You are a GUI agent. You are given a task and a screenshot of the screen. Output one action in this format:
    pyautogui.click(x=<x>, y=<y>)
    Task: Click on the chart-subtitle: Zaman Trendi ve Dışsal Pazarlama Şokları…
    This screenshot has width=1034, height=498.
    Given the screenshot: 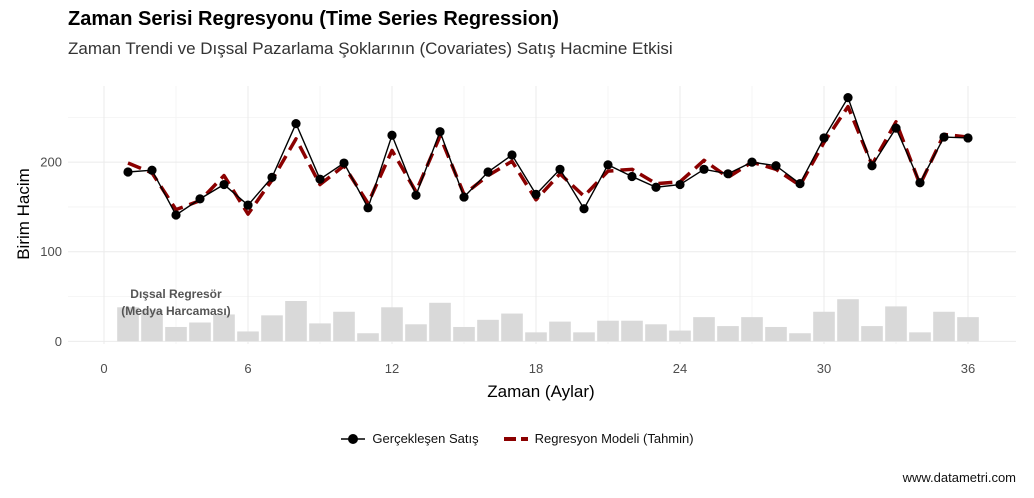 What is the action you would take?
    pyautogui.click(x=370, y=48)
    